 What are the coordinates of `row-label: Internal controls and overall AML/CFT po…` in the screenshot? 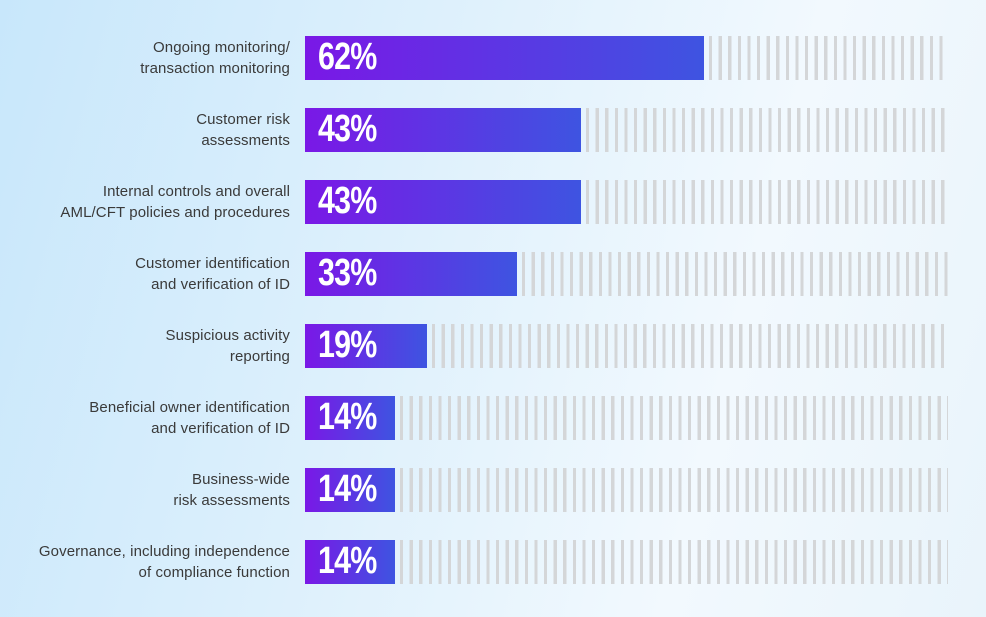 It's located at (175, 202).